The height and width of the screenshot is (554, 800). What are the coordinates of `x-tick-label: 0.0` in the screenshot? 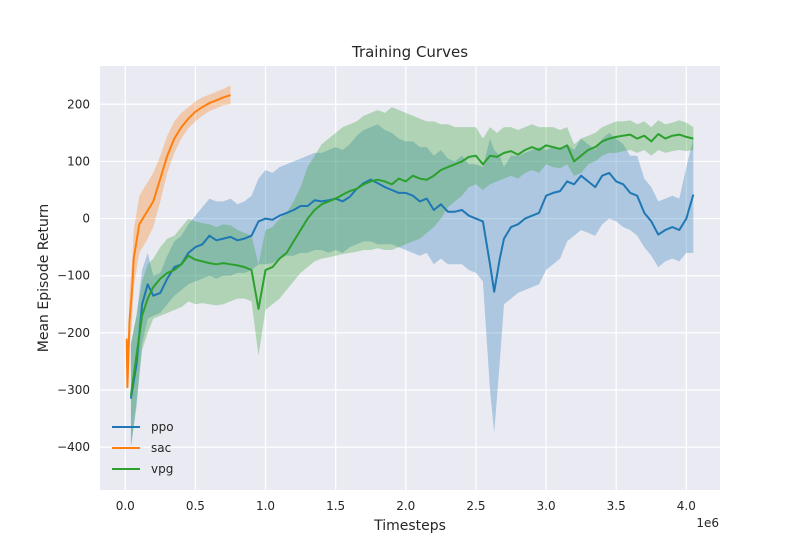 It's located at (125, 506).